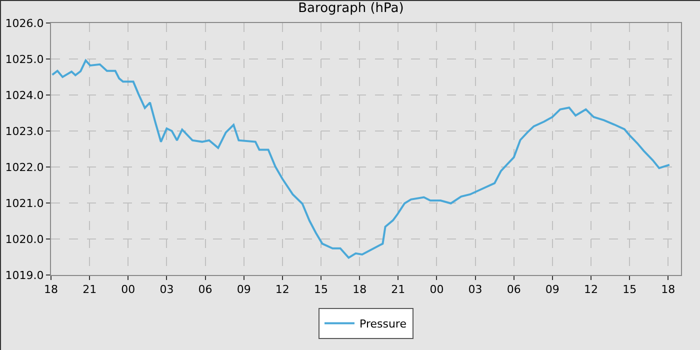 This screenshot has height=350, width=700. What do you see at coordinates (24, 59) in the screenshot?
I see `y-tick-label: 1025.0` at bounding box center [24, 59].